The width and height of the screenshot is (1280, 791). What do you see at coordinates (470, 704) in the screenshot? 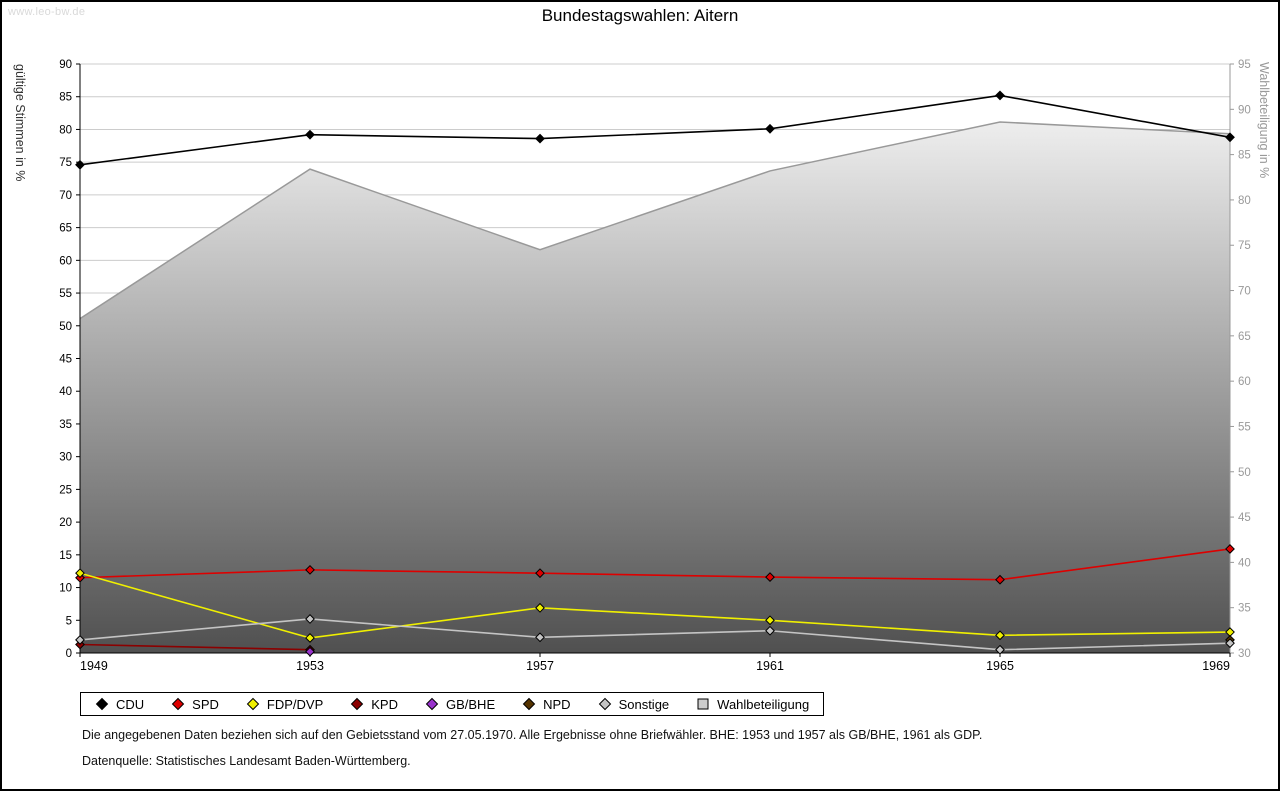
I see `legend-label: GB/BHE` at bounding box center [470, 704].